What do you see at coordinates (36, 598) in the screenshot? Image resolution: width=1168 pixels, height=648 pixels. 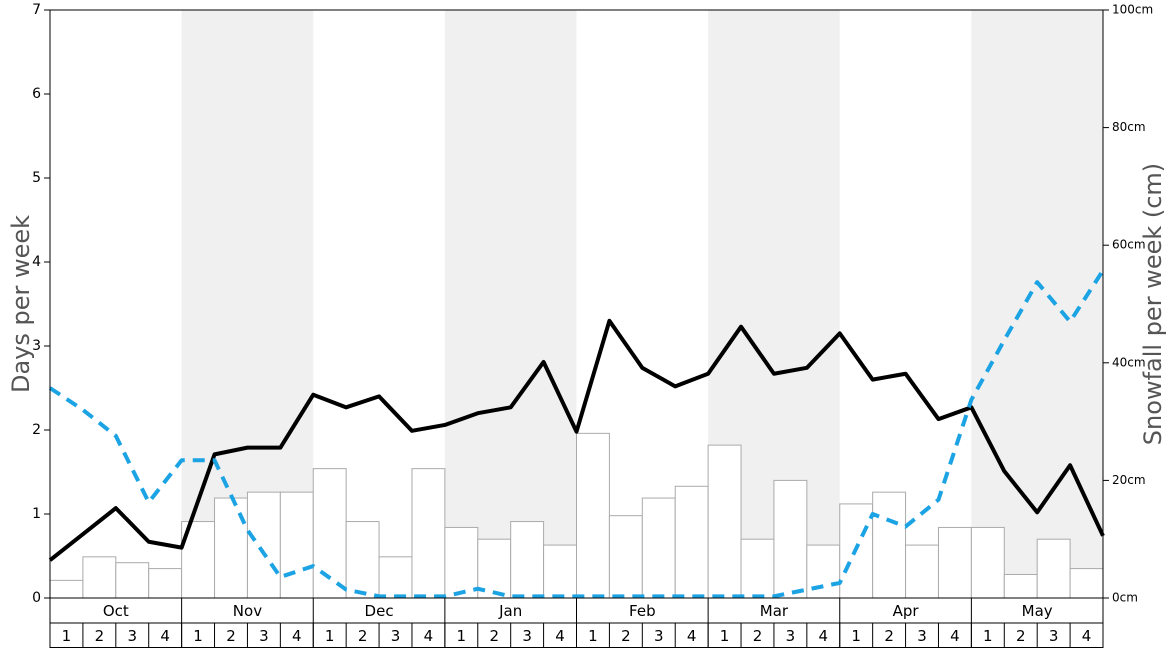 I see `y-tick-label: 0` at bounding box center [36, 598].